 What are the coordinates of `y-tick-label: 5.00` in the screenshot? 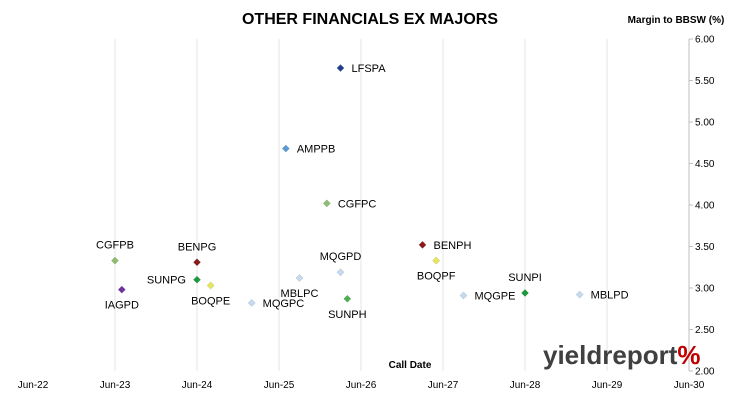 It's located at (705, 123).